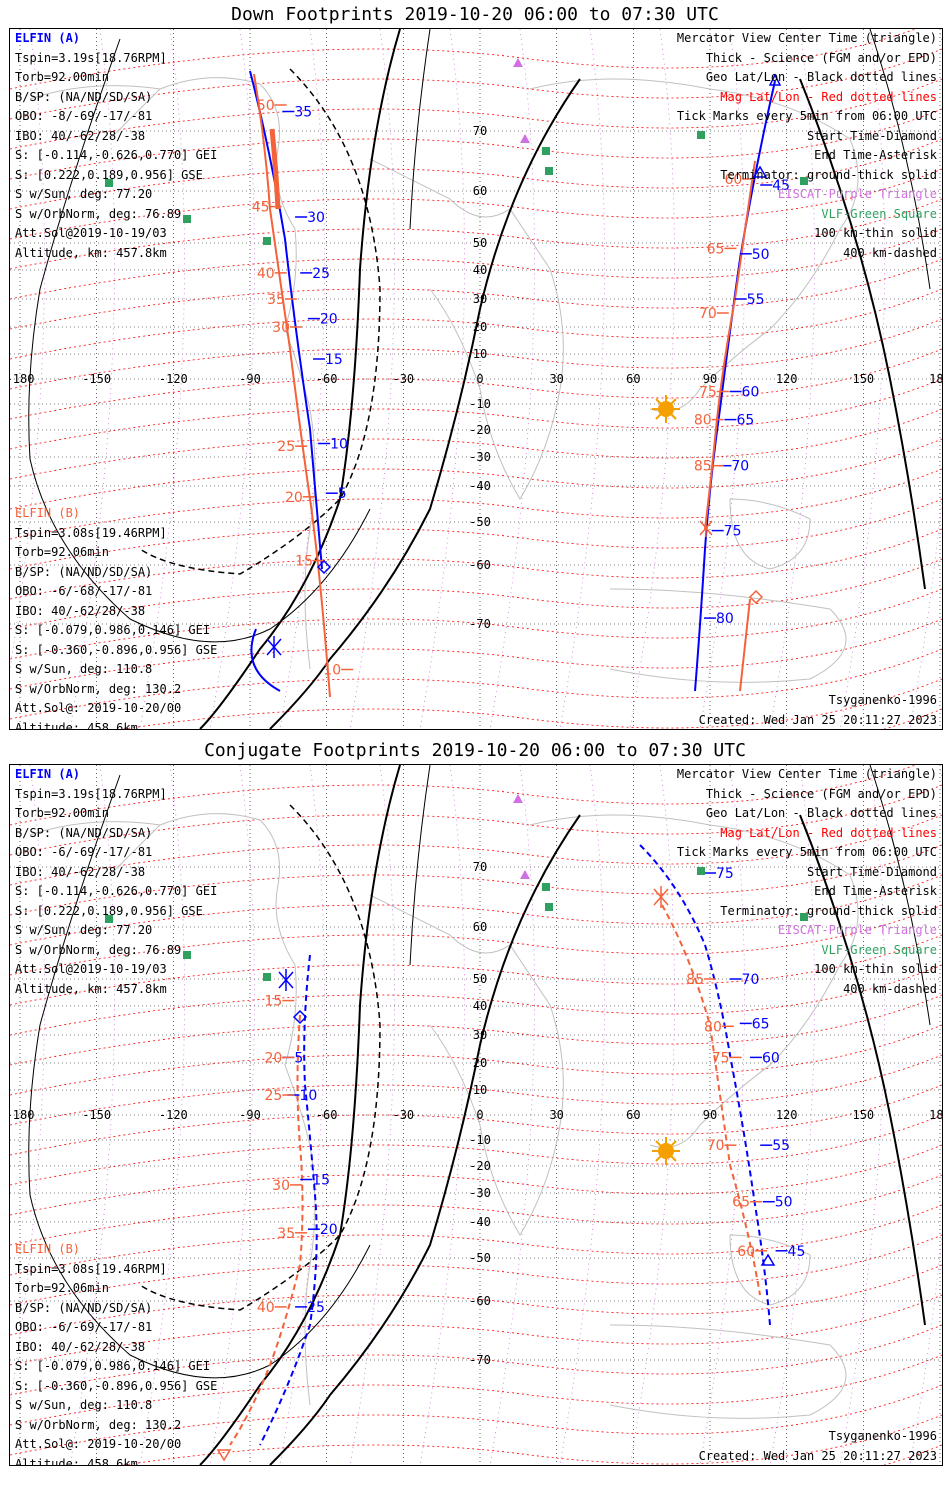 The image size is (950, 1500). I want to click on longitude-labels: -180 -150 -120 -90 -60 -30 0 30 60 90 120 150 180, so click(476, 1115).